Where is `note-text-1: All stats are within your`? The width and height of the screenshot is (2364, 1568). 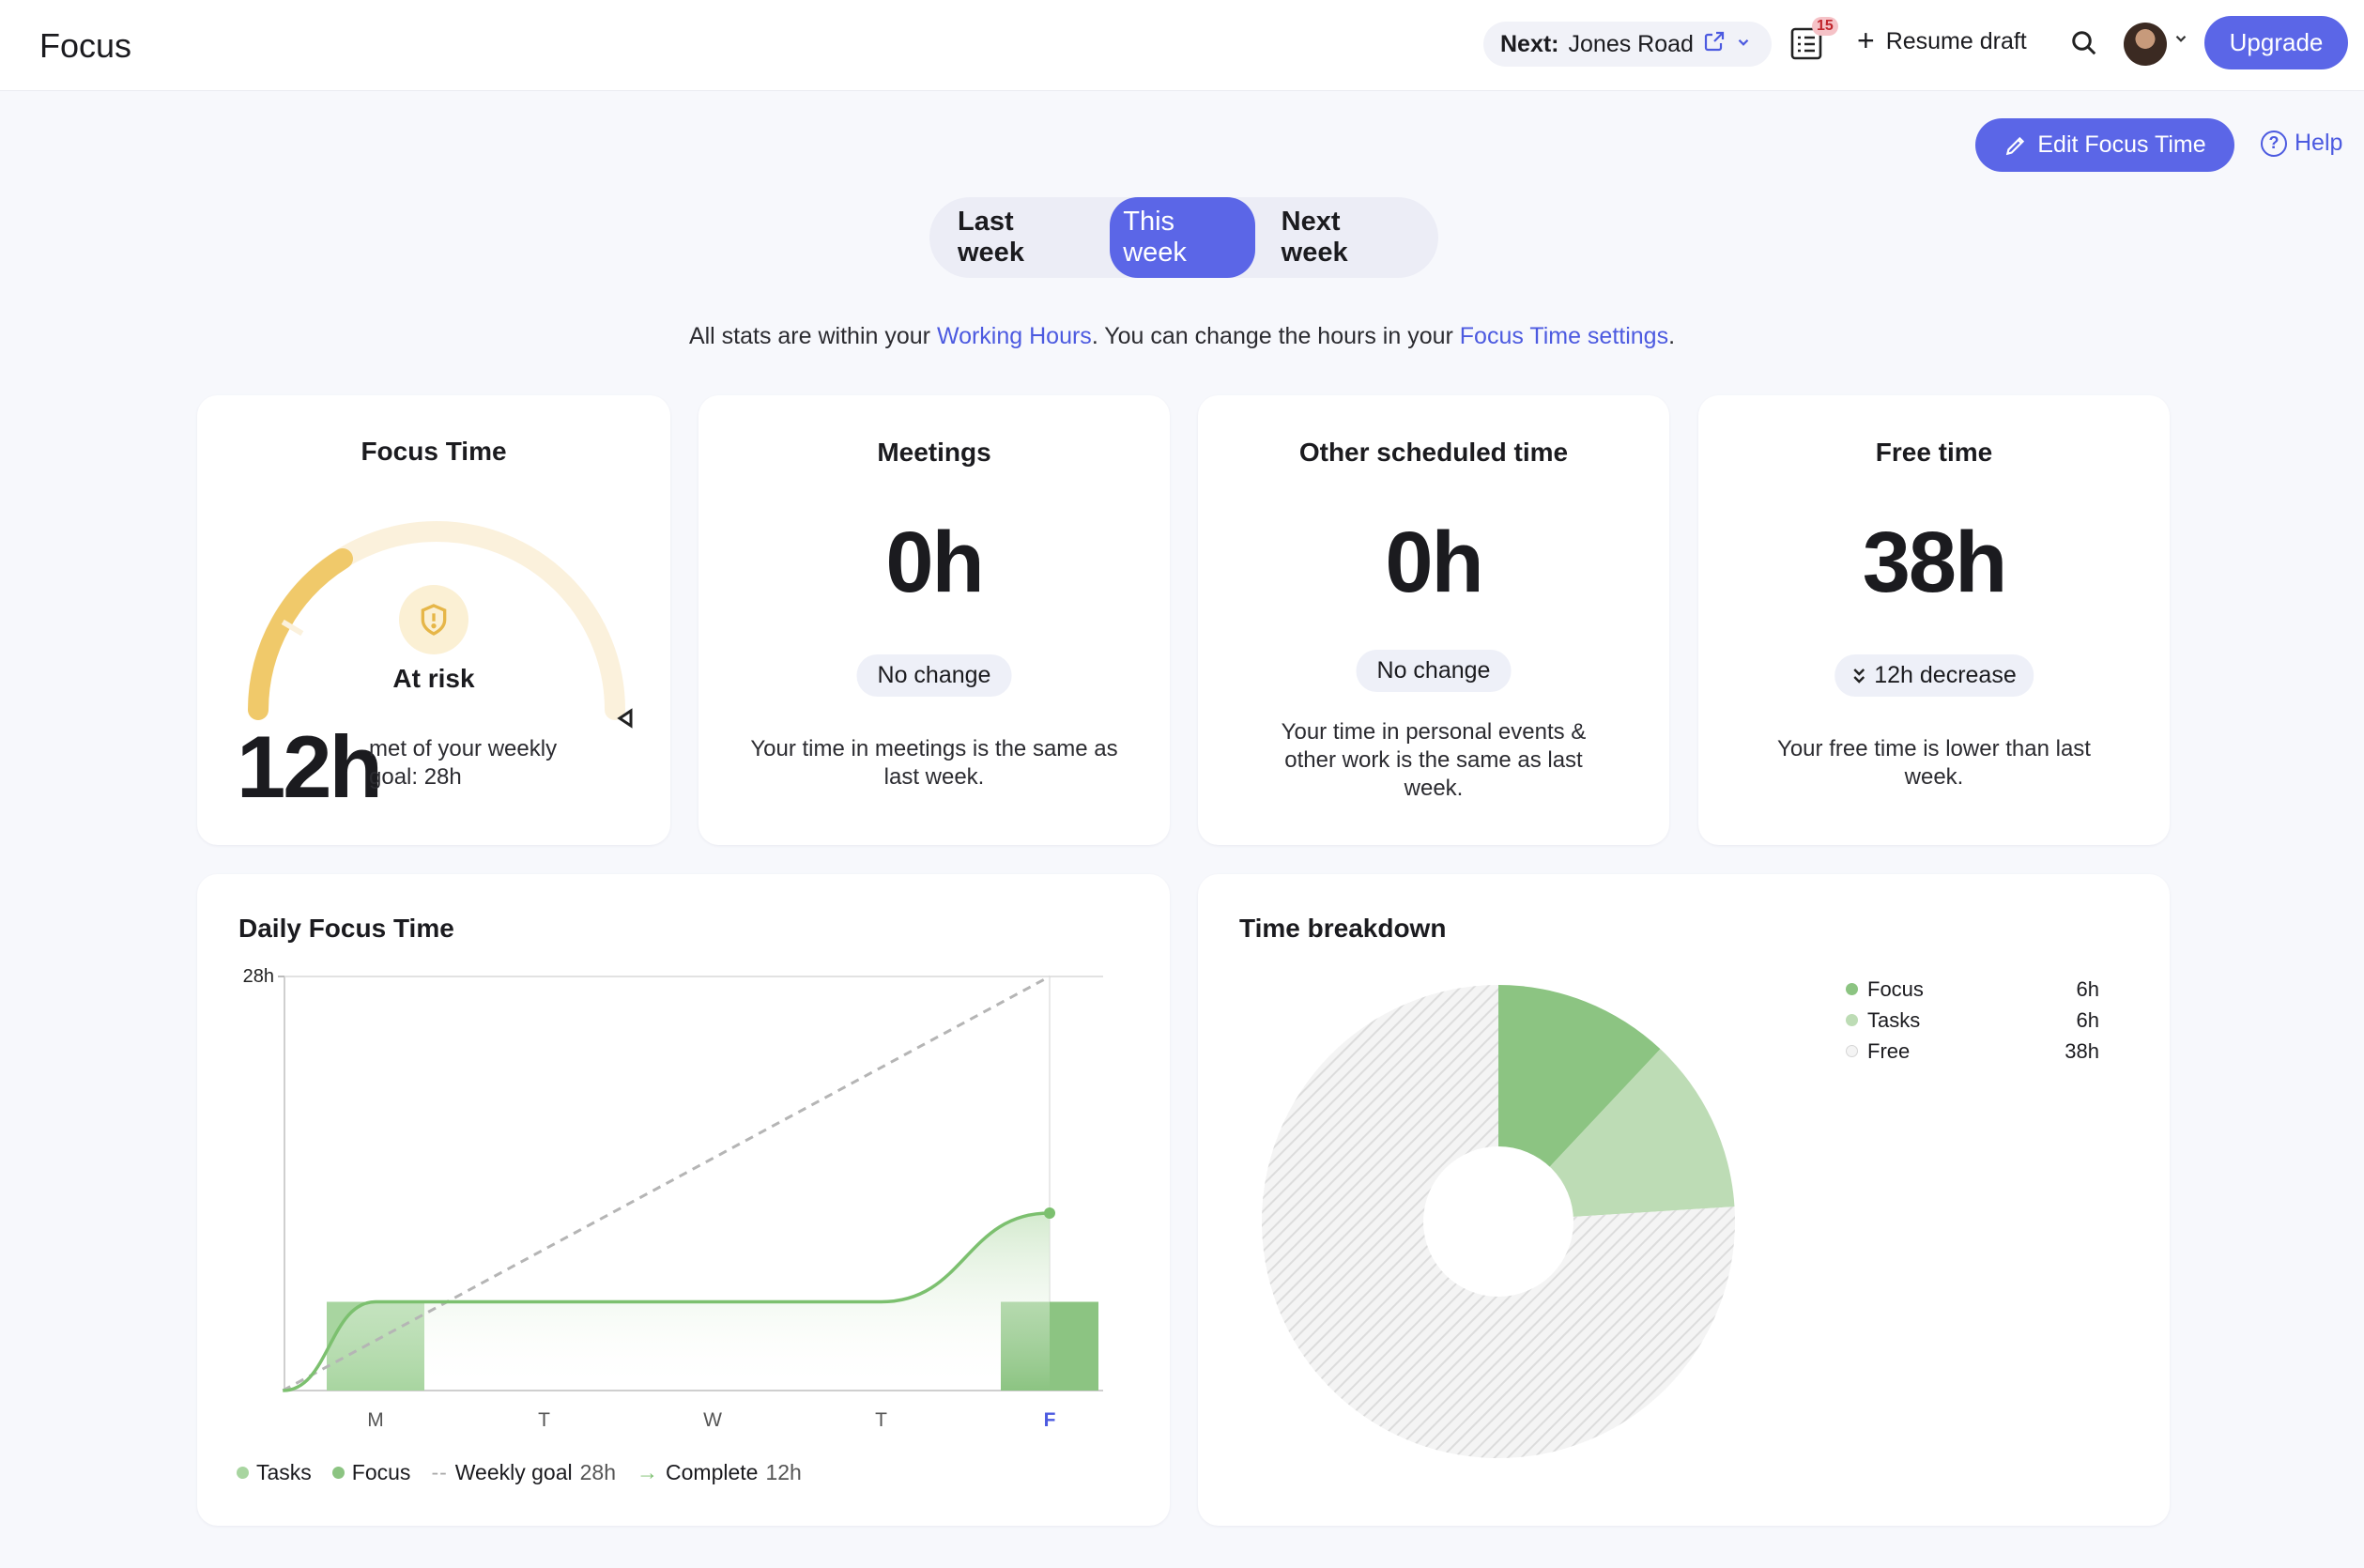 note-text-1: All stats are within your is located at coordinates (812, 336).